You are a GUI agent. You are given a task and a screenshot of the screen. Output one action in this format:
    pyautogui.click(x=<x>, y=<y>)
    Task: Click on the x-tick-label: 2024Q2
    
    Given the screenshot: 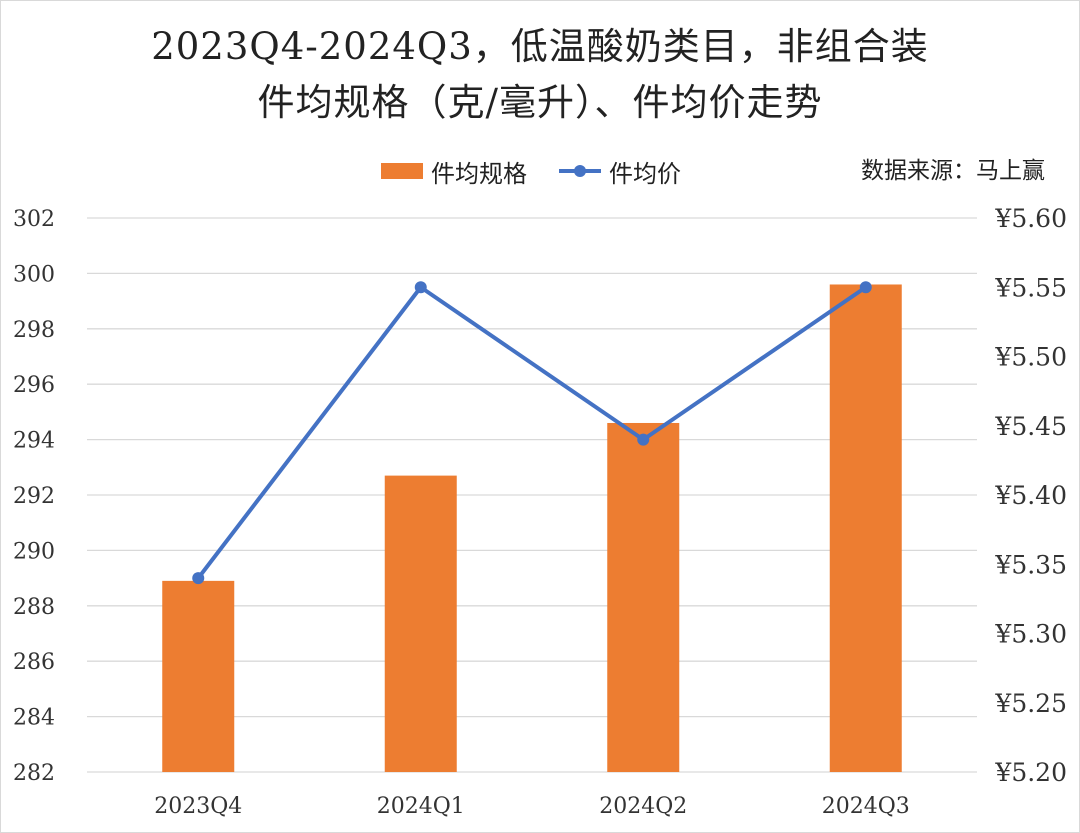 What is the action you would take?
    pyautogui.click(x=643, y=806)
    